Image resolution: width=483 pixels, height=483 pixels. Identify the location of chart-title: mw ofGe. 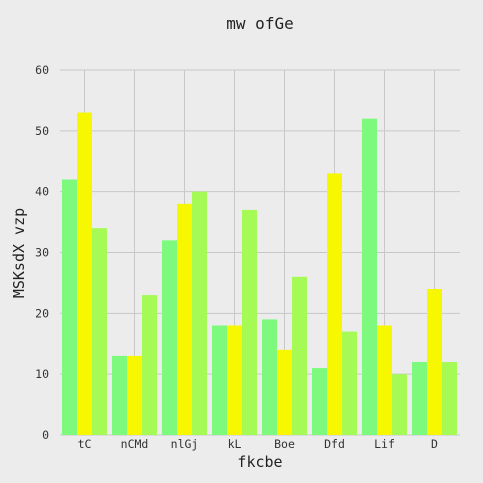
(259, 23).